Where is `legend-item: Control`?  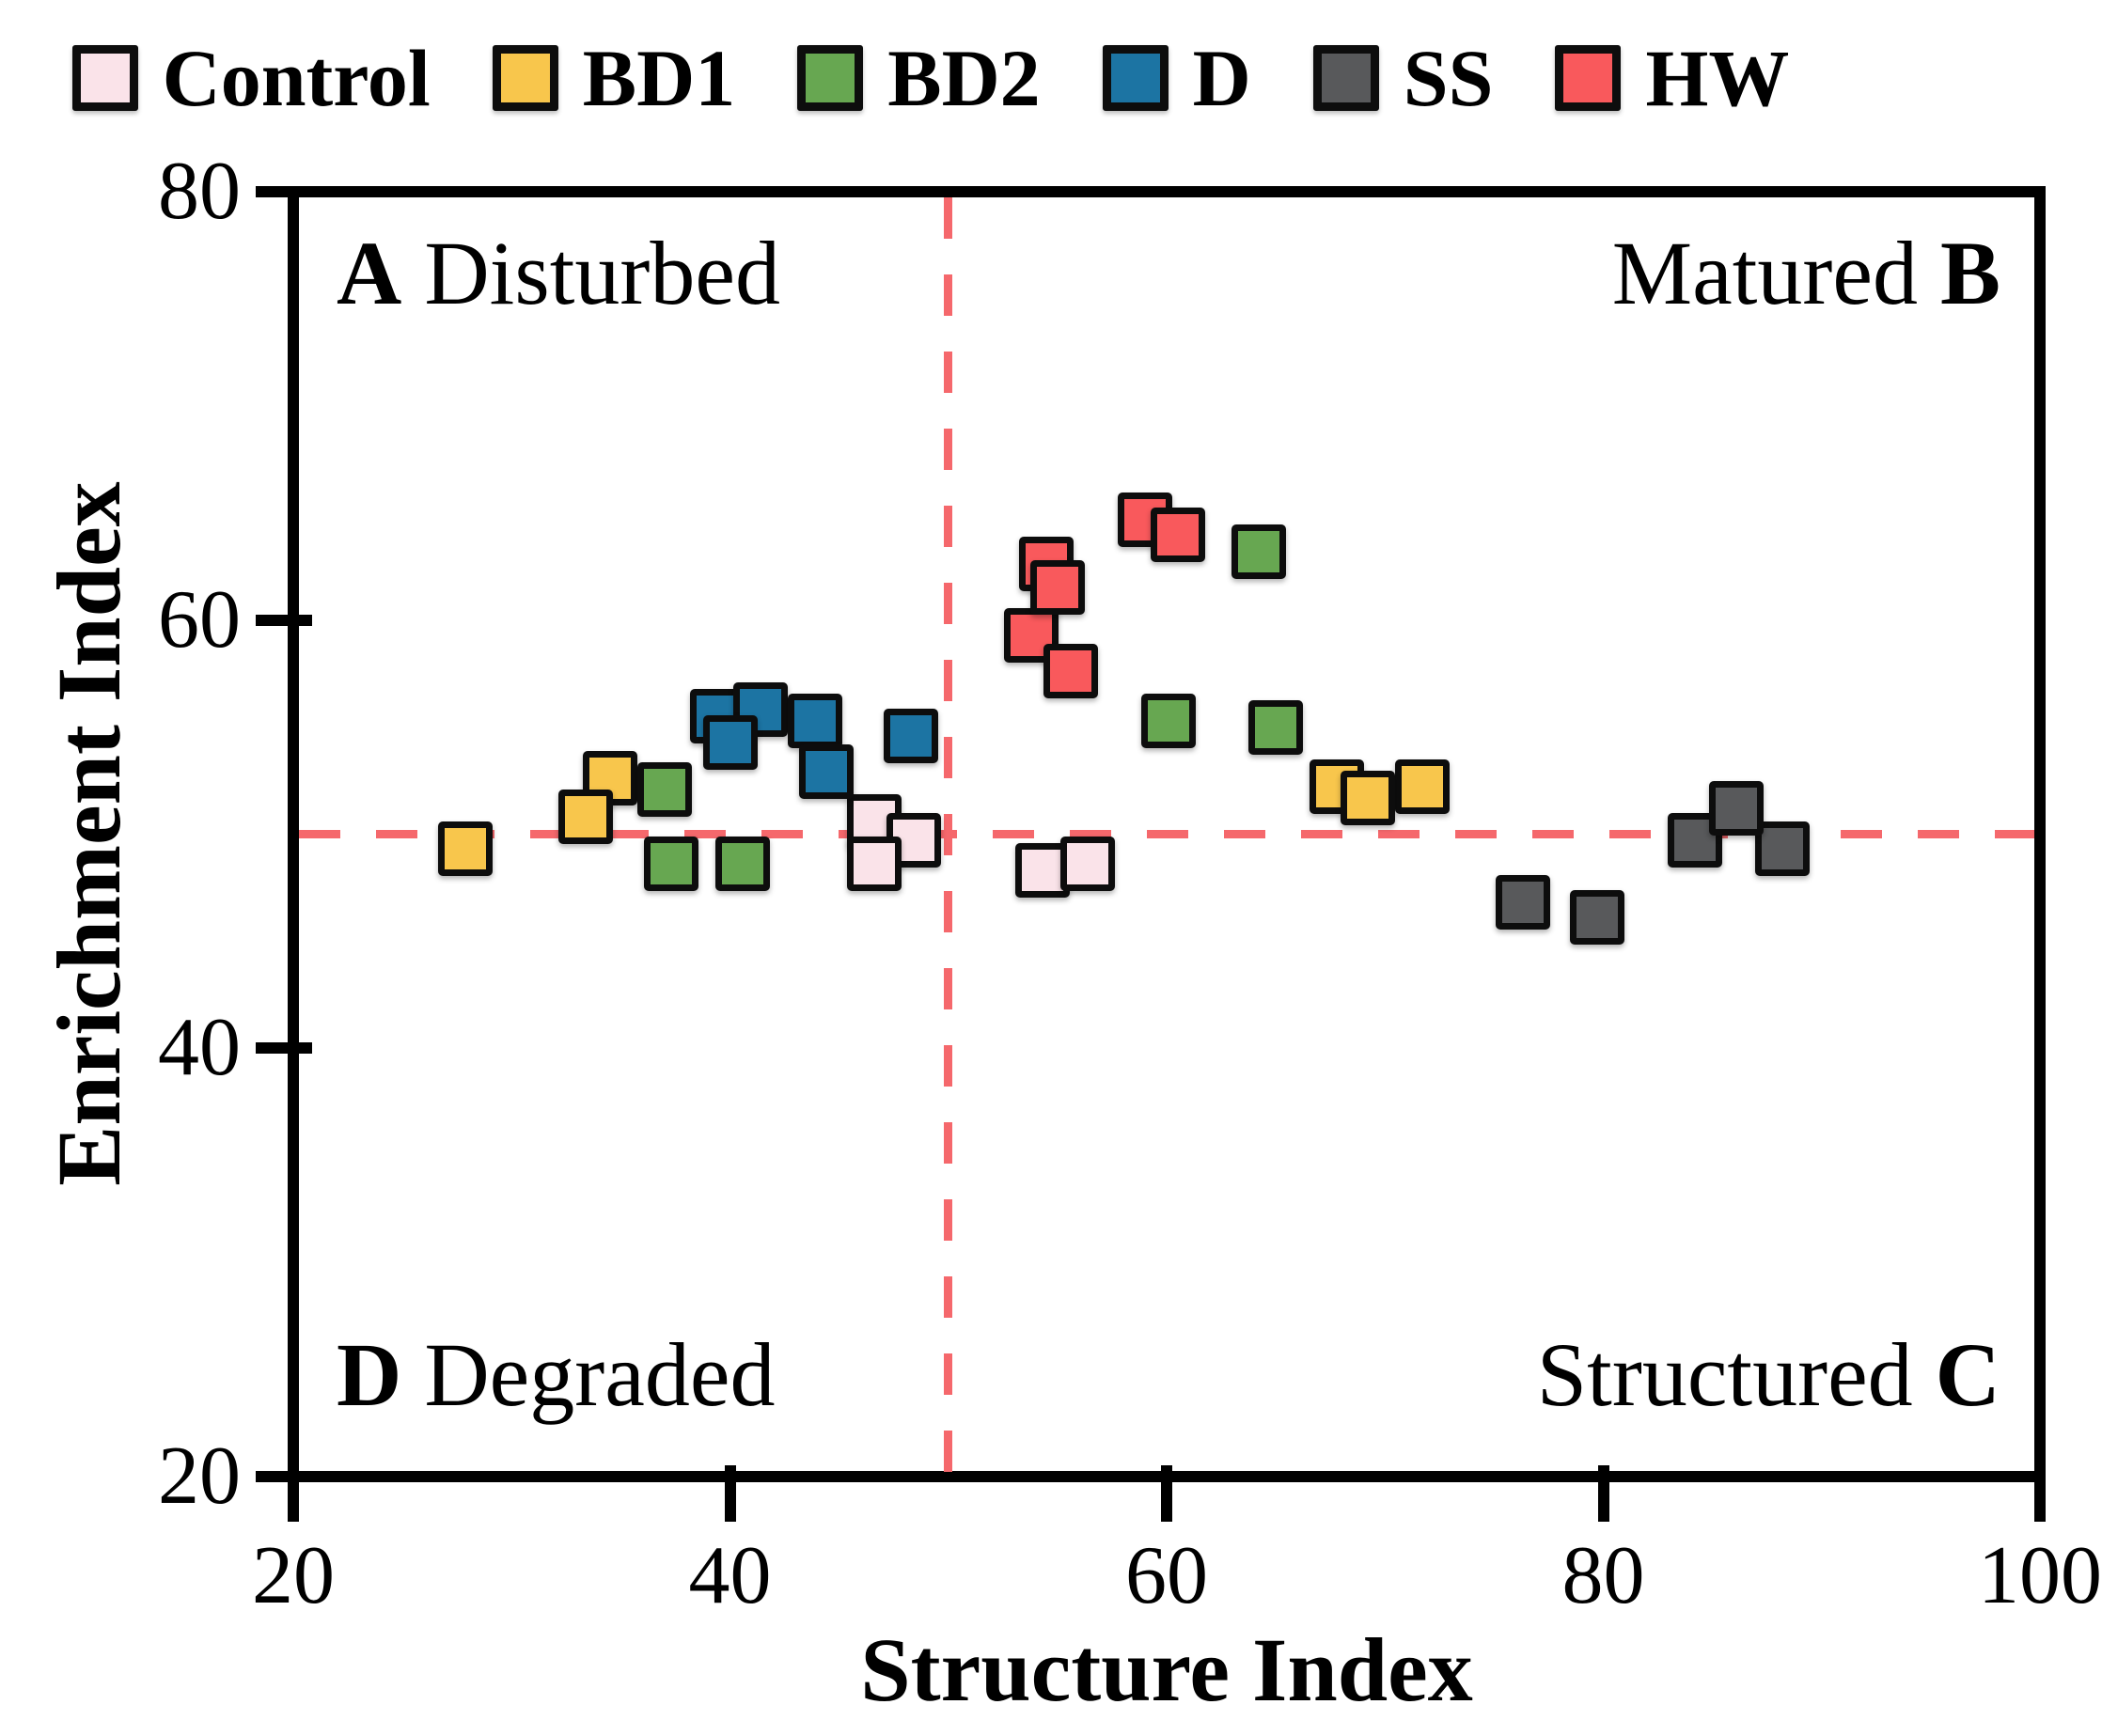
legend-item: Control is located at coordinates (251, 78).